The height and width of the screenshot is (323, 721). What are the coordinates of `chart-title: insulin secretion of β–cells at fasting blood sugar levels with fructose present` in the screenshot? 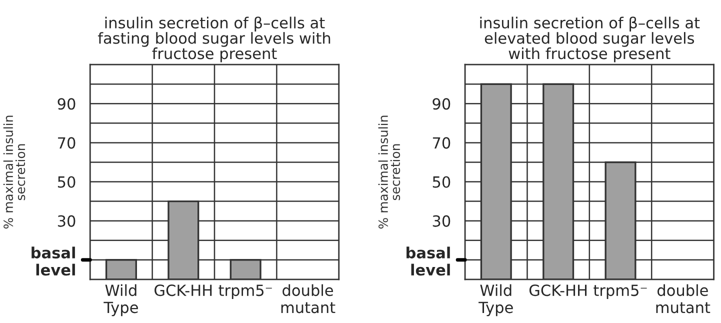 It's located at (214, 39).